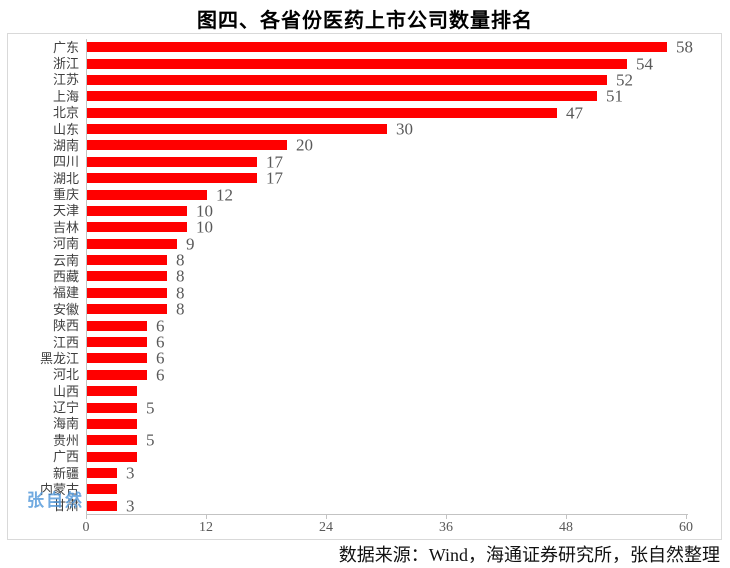 This screenshot has width=730, height=568. I want to click on bar-row: 安徽 8, so click(364, 309).